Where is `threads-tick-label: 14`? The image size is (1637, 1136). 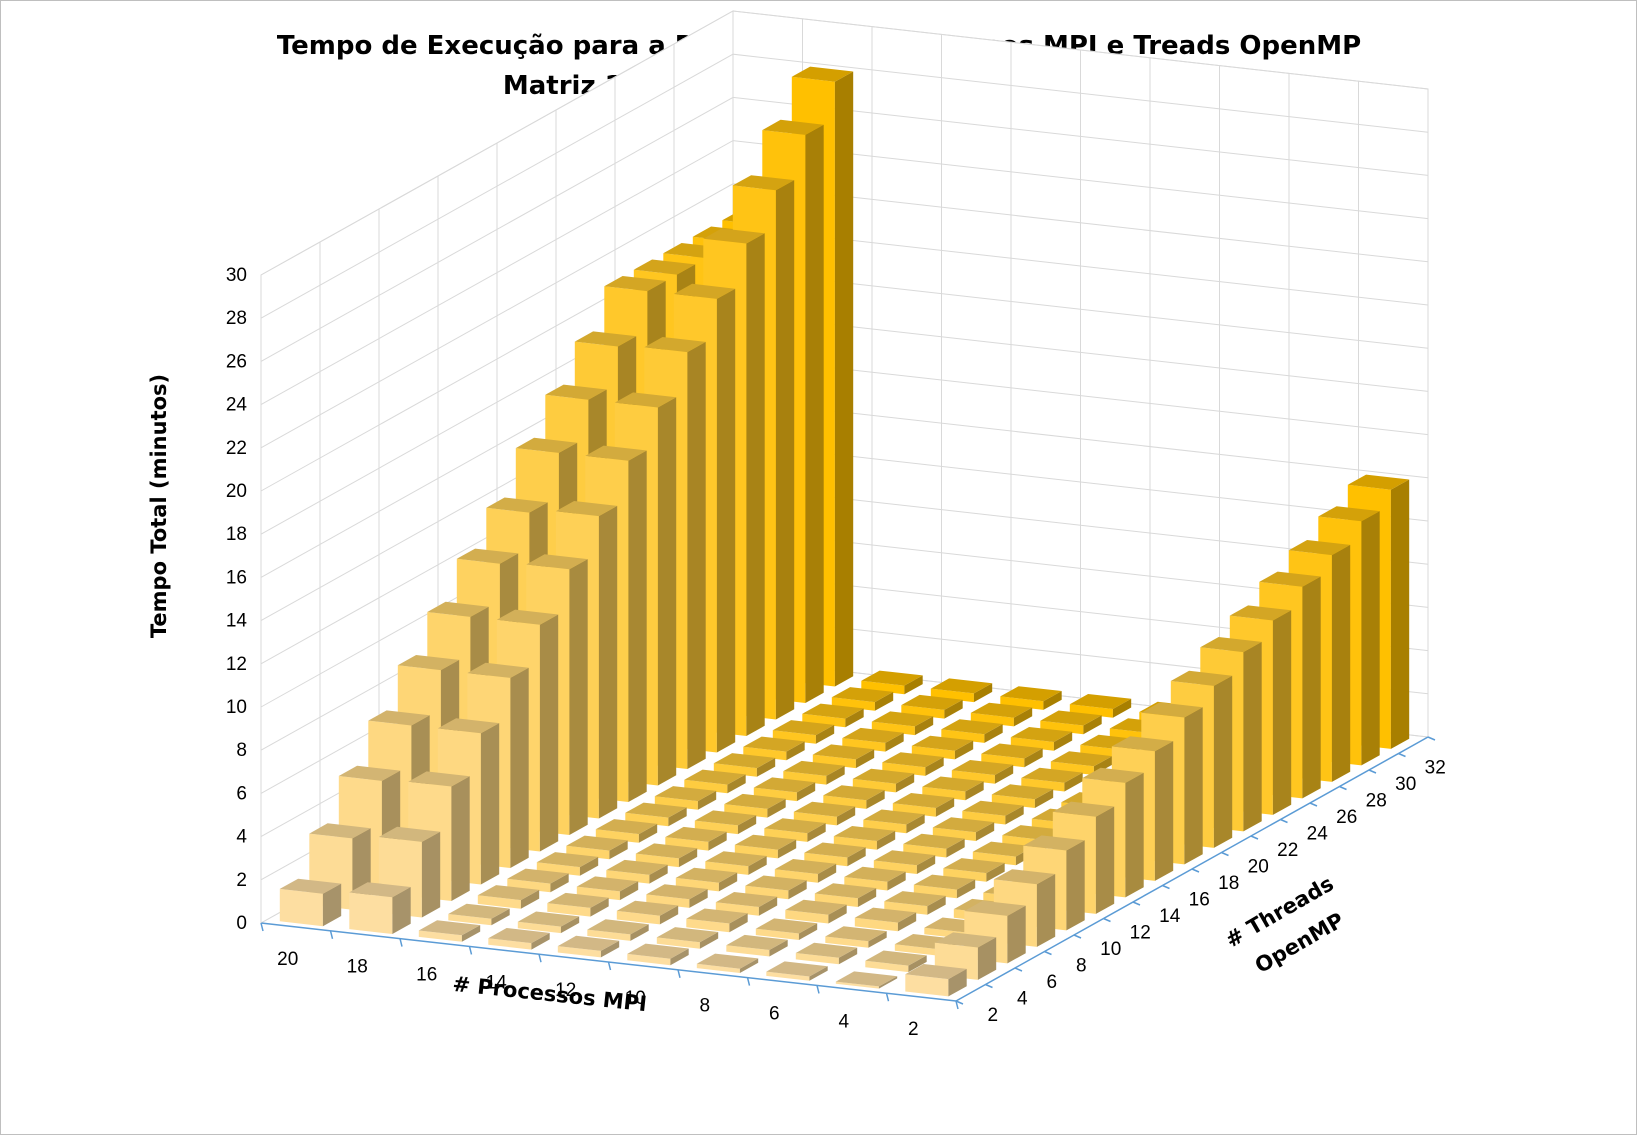 threads-tick-label: 14 is located at coordinates (1170, 916).